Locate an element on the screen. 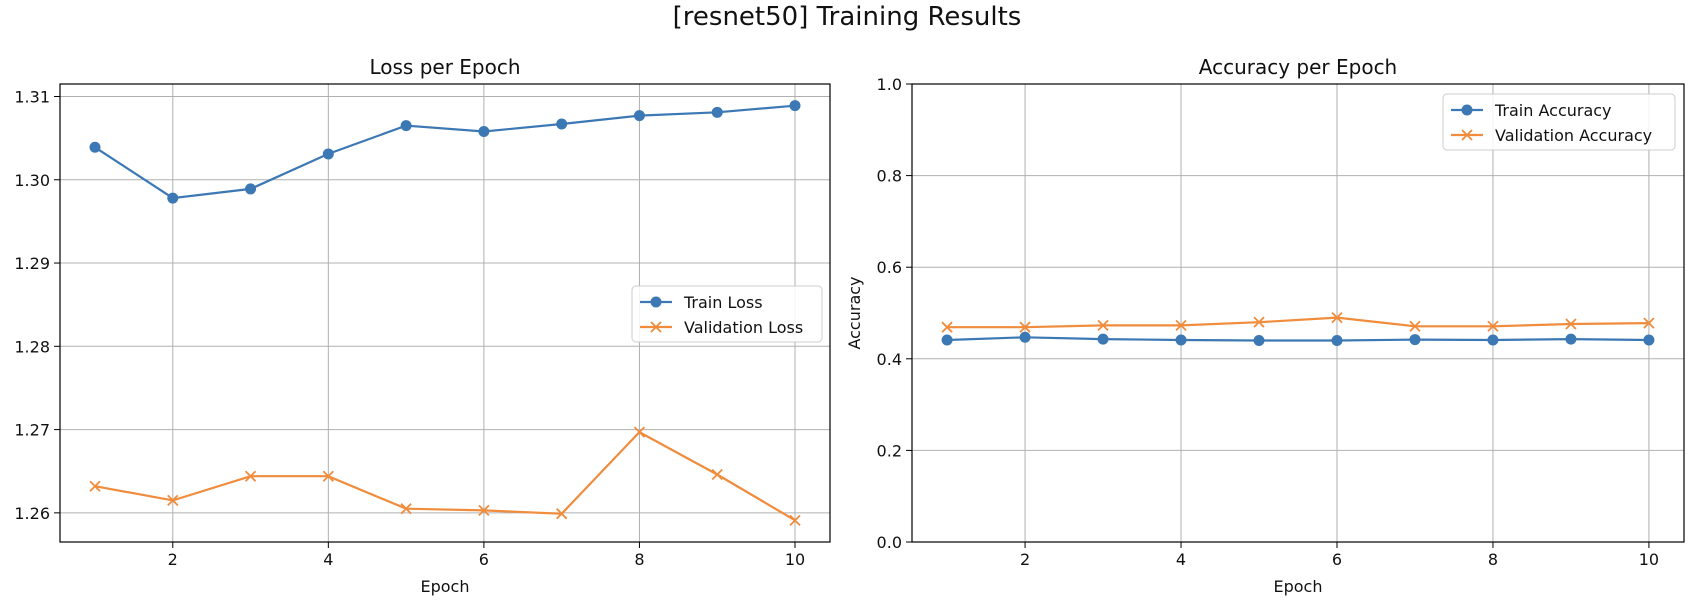 This screenshot has width=1694, height=610. legend: Train Loss Validation Loss is located at coordinates (727, 314).